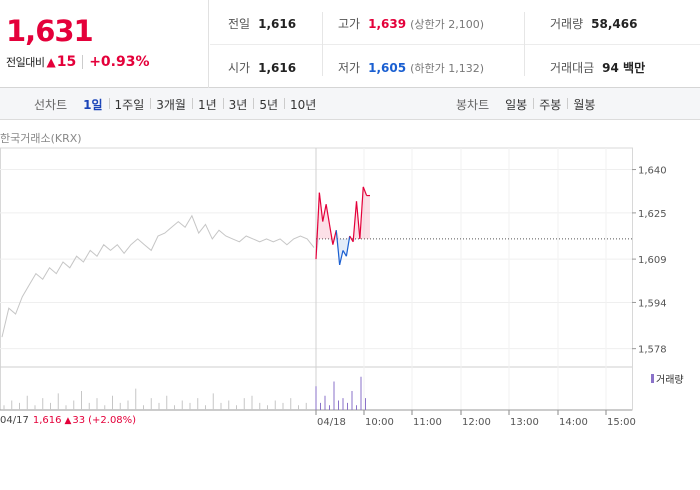 This screenshot has height=490, width=700. Describe the element at coordinates (93, 104) in the screenshot. I see `period-1d-tab: 1일` at that location.